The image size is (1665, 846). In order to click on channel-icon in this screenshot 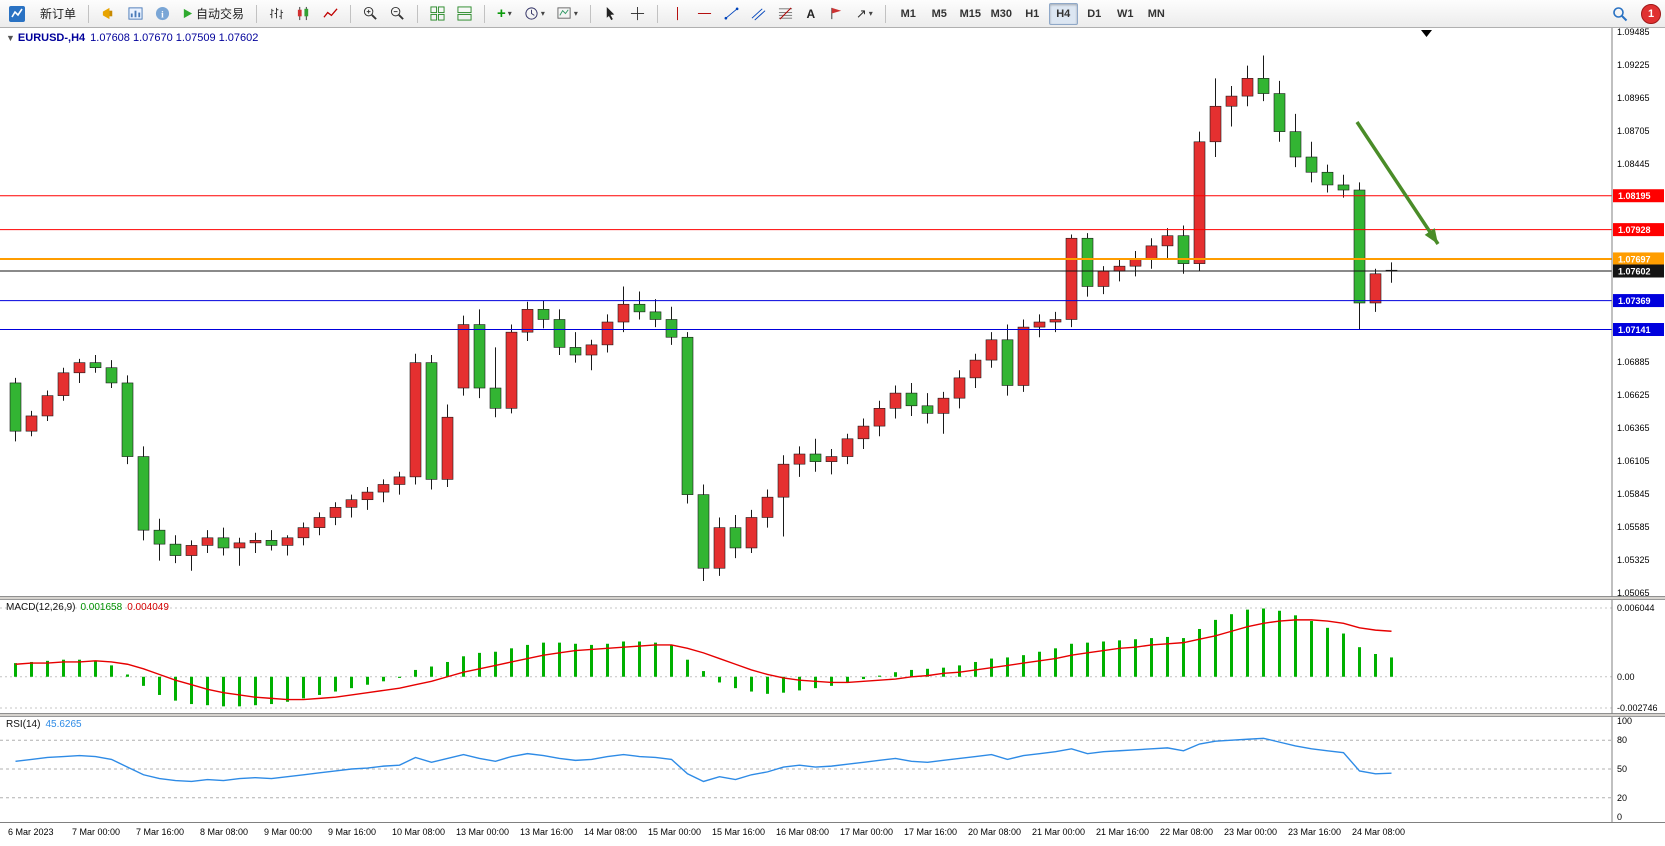, I will do `click(758, 14)`.